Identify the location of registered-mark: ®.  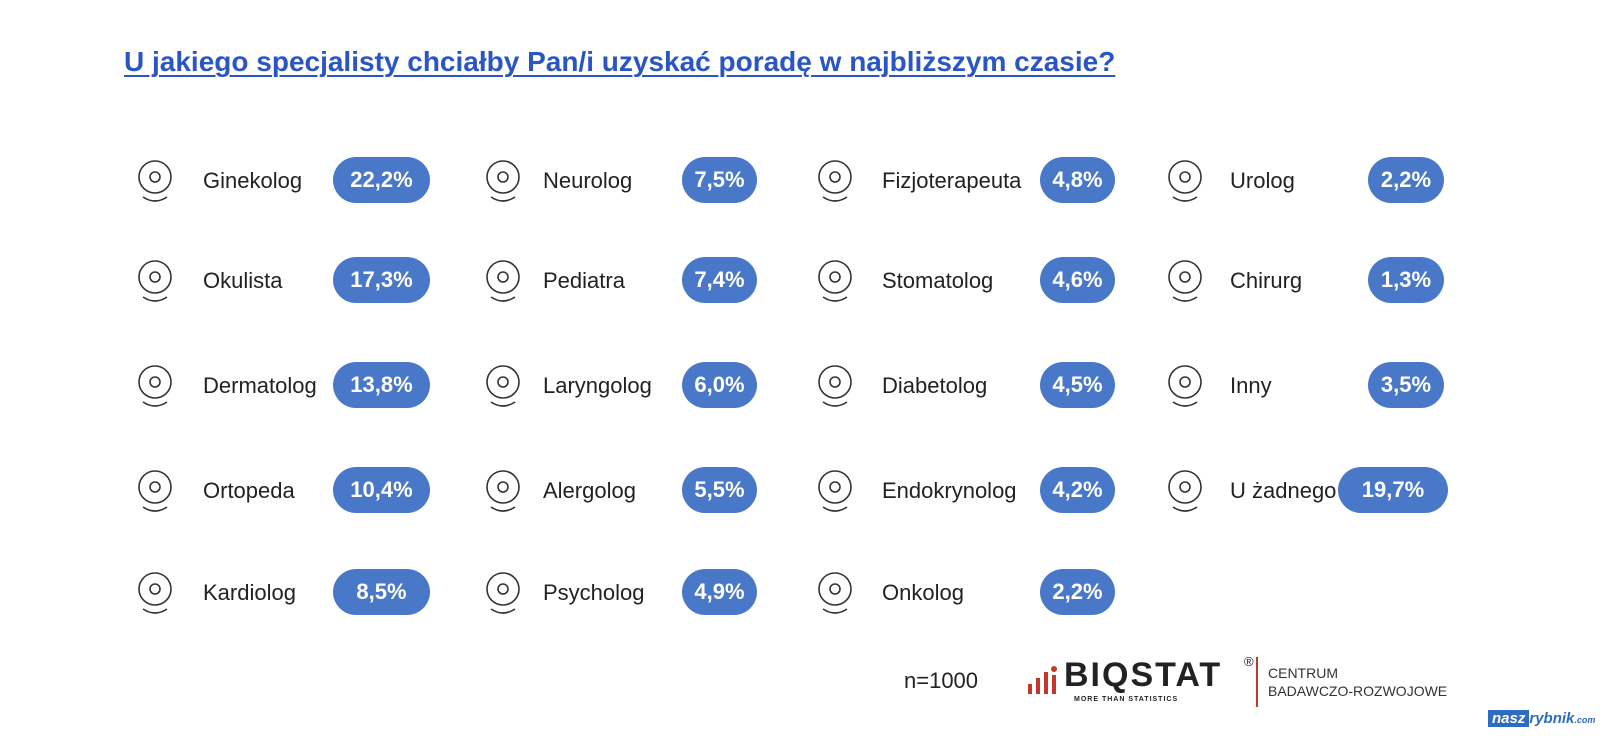
(1249, 661).